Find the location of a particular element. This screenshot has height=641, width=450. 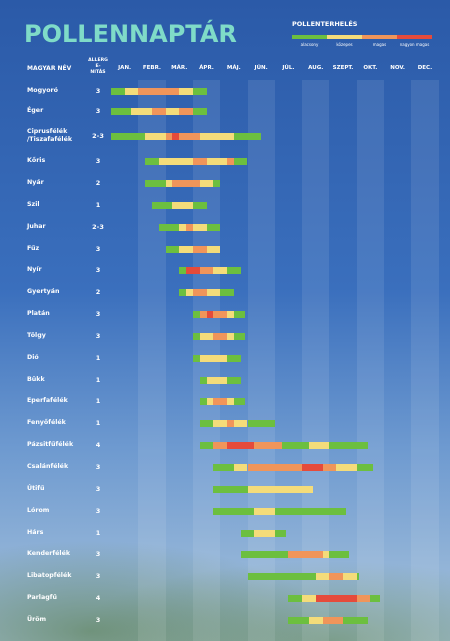

row-name: Üröm is located at coordinates (37, 619).